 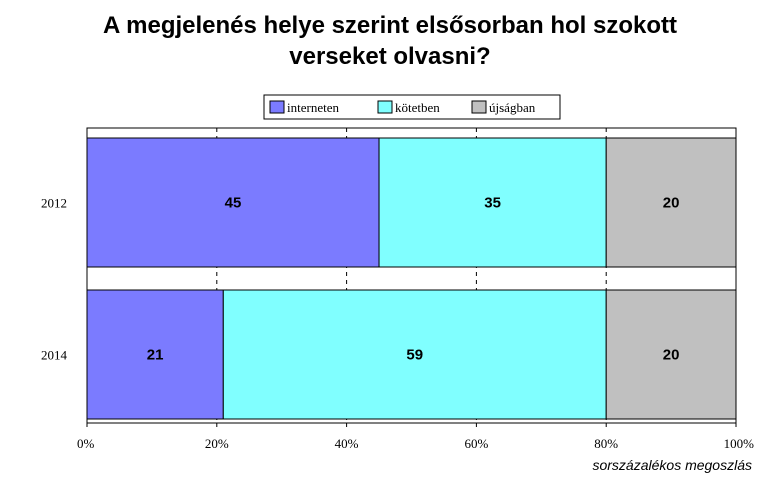 What do you see at coordinates (217, 443) in the screenshot?
I see `x-tick-label: 20%` at bounding box center [217, 443].